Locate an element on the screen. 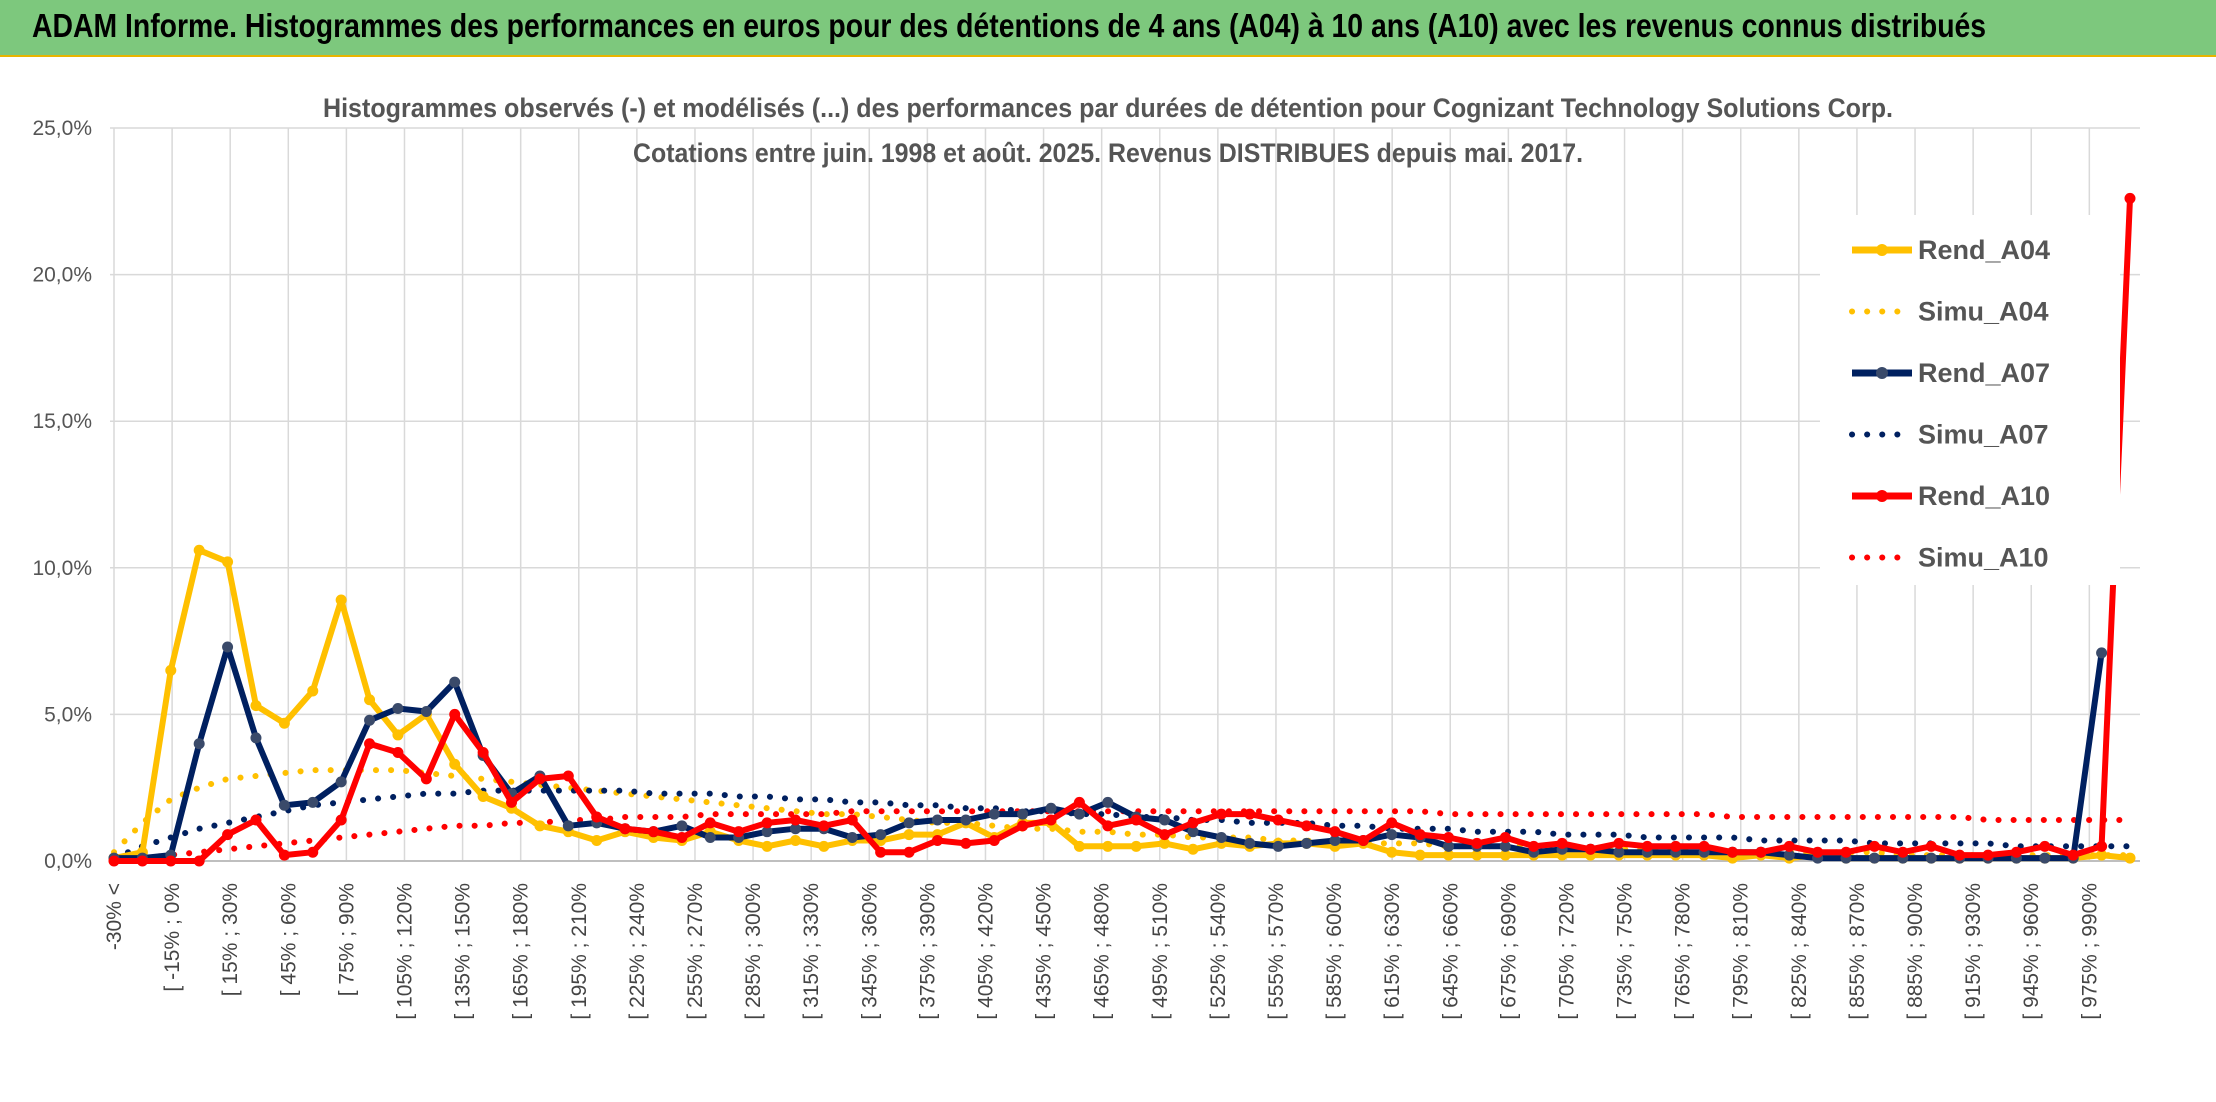 The image size is (2216, 1102). x-tick-label: [ 375% ; 390% is located at coordinates (927, 951).